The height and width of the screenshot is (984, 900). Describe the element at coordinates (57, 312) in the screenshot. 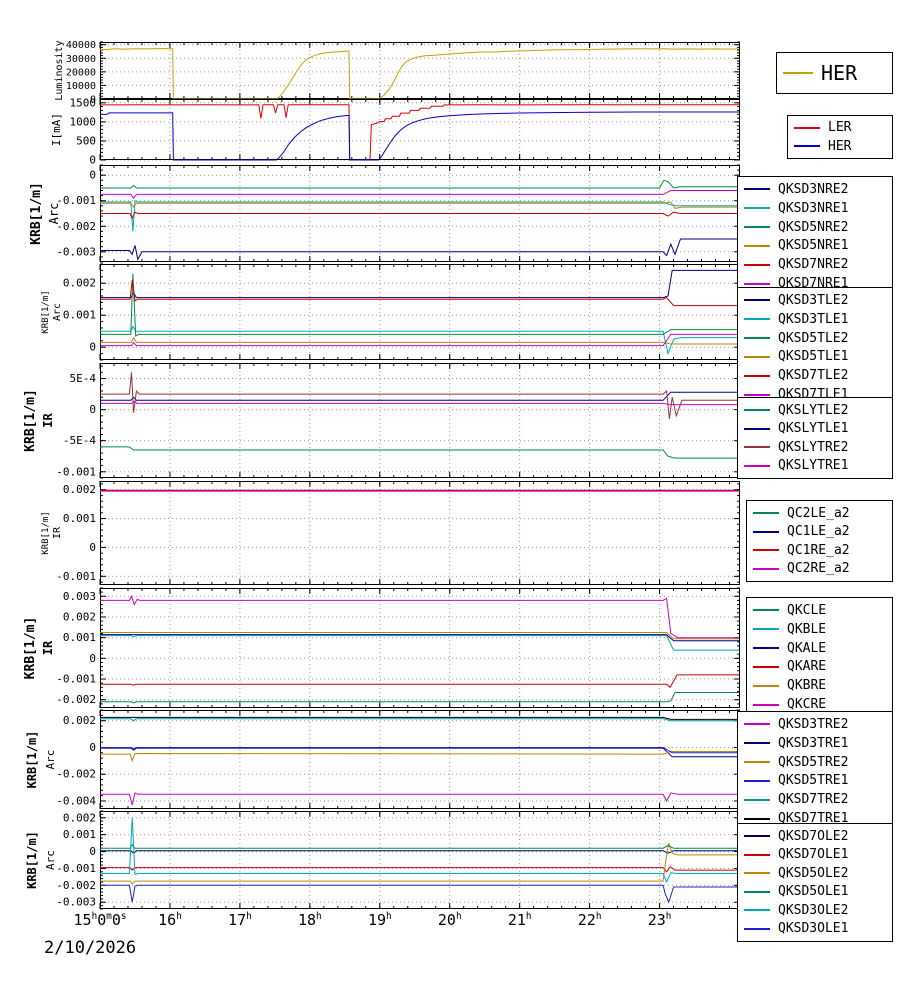

I see `y-axis-title: Arc` at that location.